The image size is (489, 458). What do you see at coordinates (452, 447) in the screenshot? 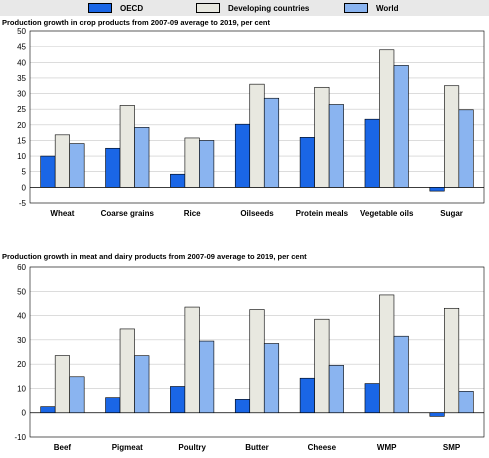
I see `category-label: SMP` at bounding box center [452, 447].